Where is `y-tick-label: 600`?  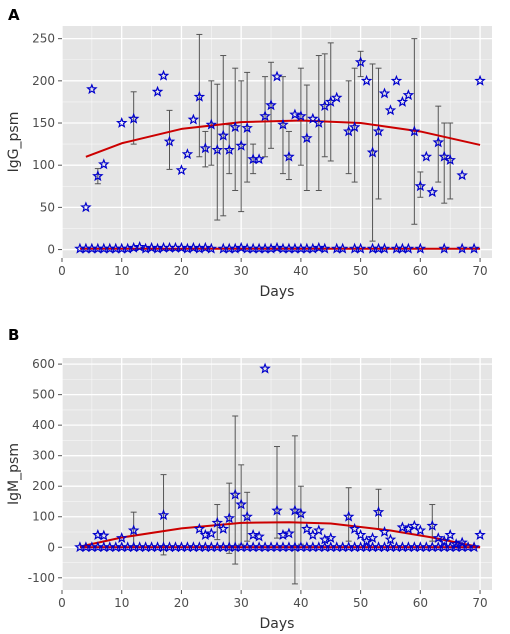
y-tick-label: 600 is located at coordinates (43, 364).